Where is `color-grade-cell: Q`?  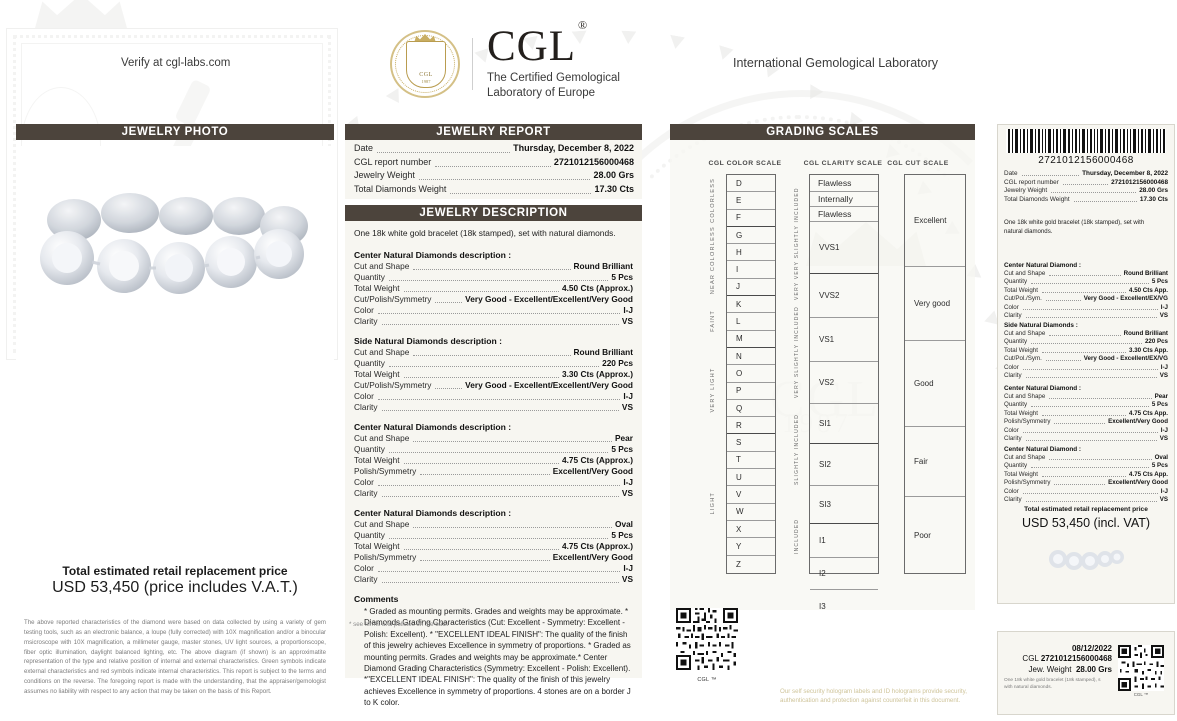
color-grade-cell: Q is located at coordinates (751, 409).